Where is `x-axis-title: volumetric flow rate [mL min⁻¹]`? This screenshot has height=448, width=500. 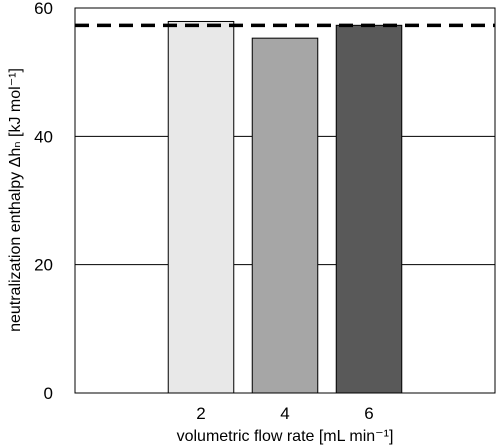 x-axis-title: volumetric flow rate [mL min⁻¹] is located at coordinates (285, 436).